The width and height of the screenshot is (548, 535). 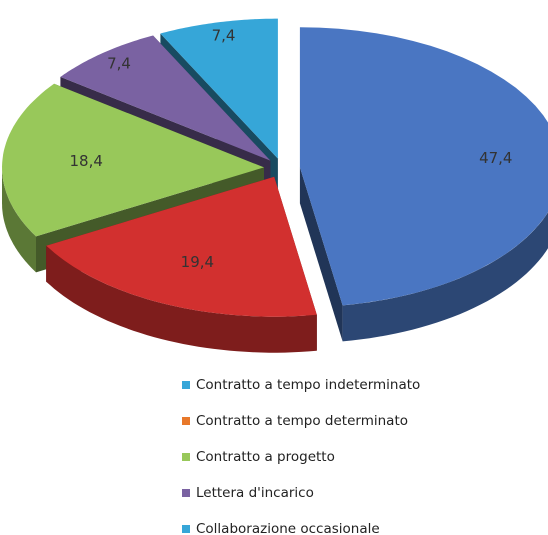 I want to click on legend-label: Collaborazione occasionale, so click(x=288, y=528).